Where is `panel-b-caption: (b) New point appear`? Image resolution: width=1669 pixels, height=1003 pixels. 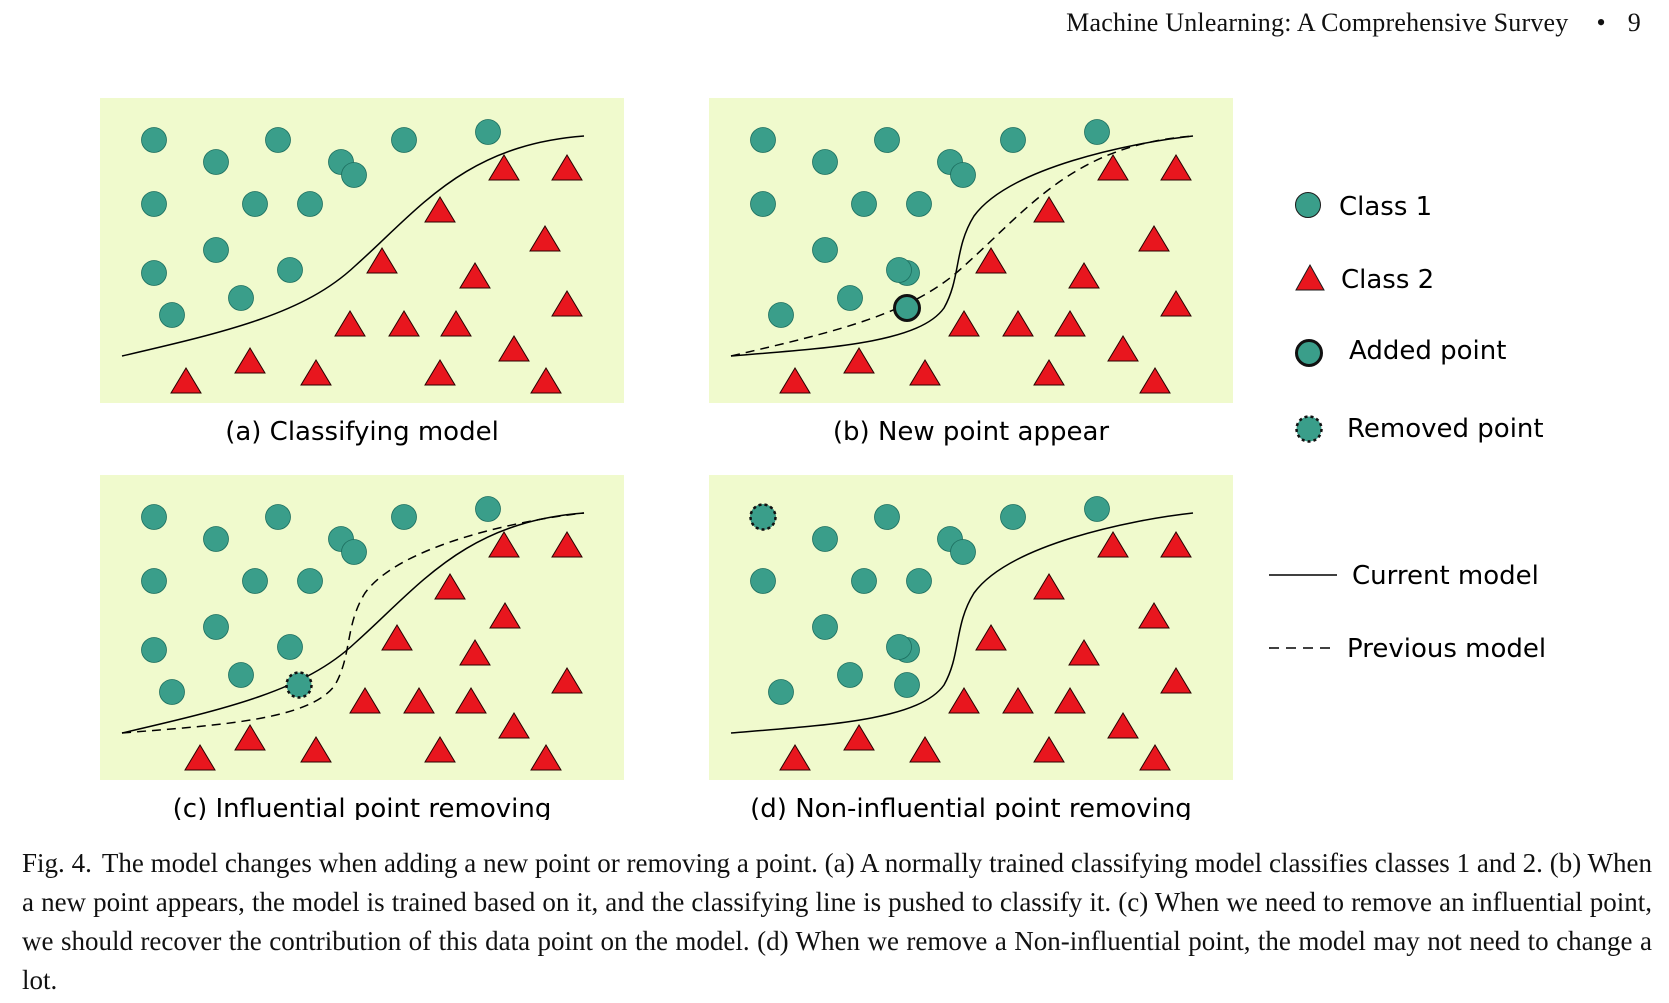 panel-b-caption: (b) New point appear is located at coordinates (971, 432).